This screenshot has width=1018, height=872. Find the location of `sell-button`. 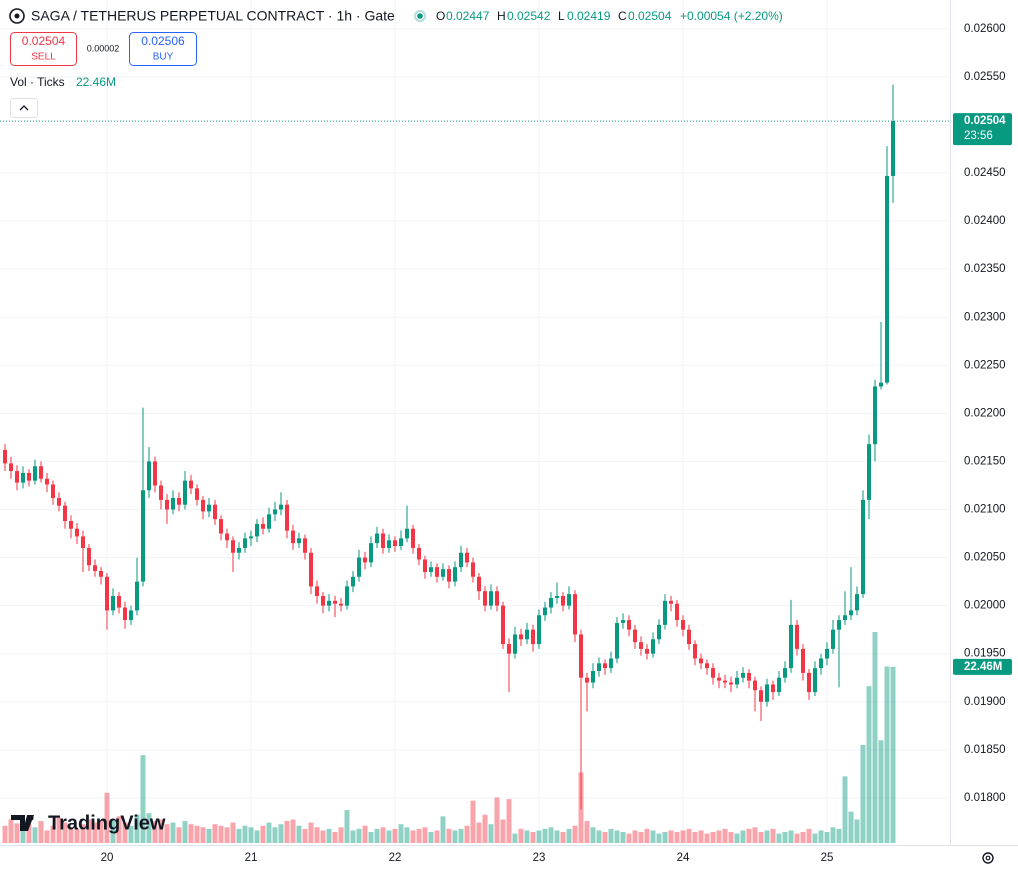

sell-button is located at coordinates (43, 49).